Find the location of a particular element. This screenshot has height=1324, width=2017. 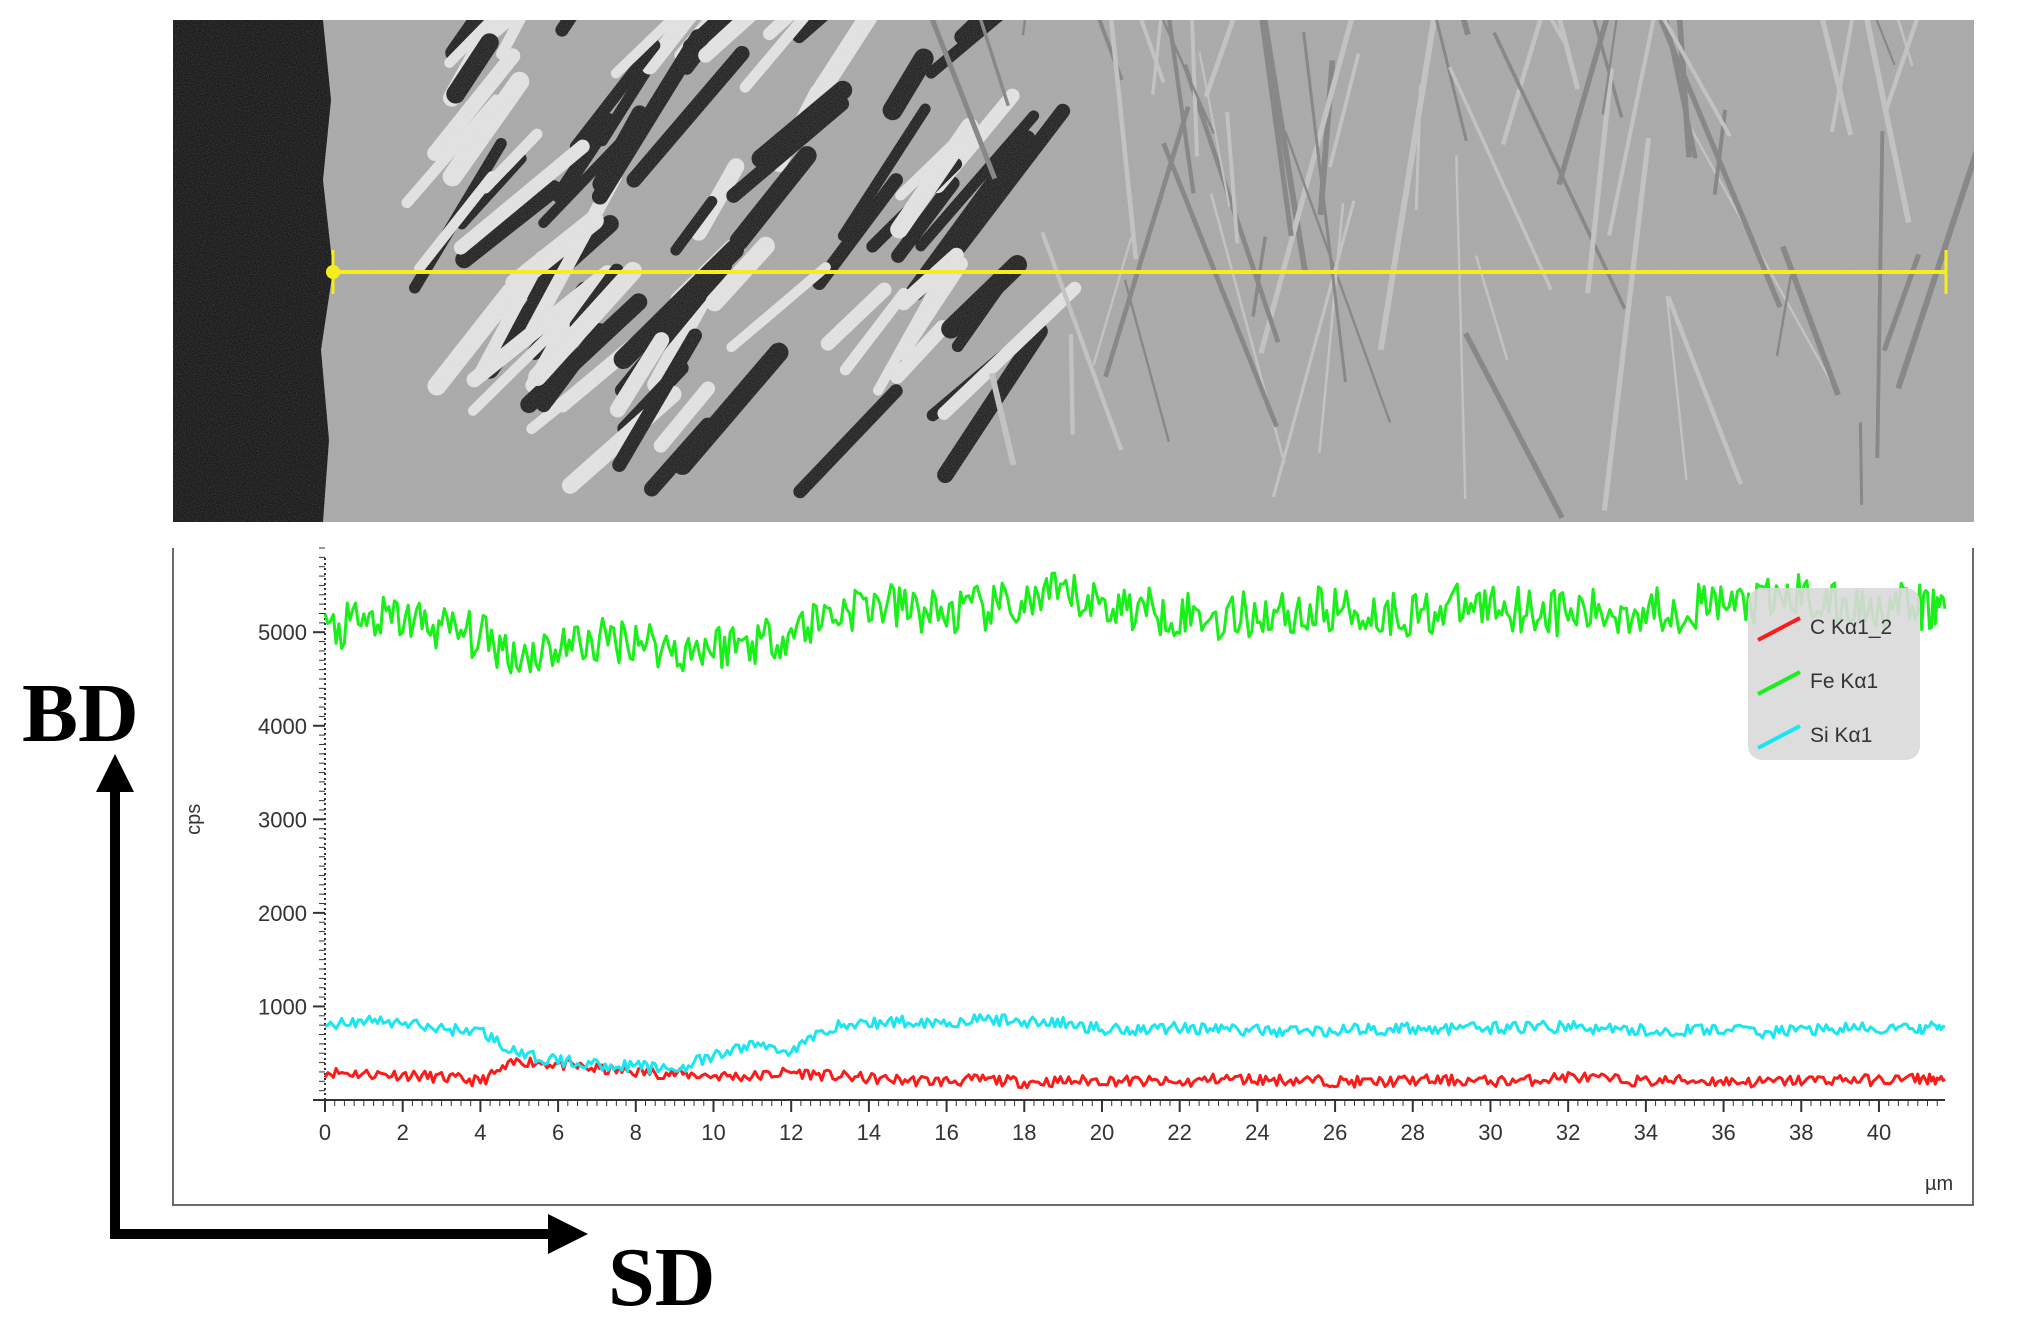

y-tick-label: 3000 is located at coordinates (282, 819).